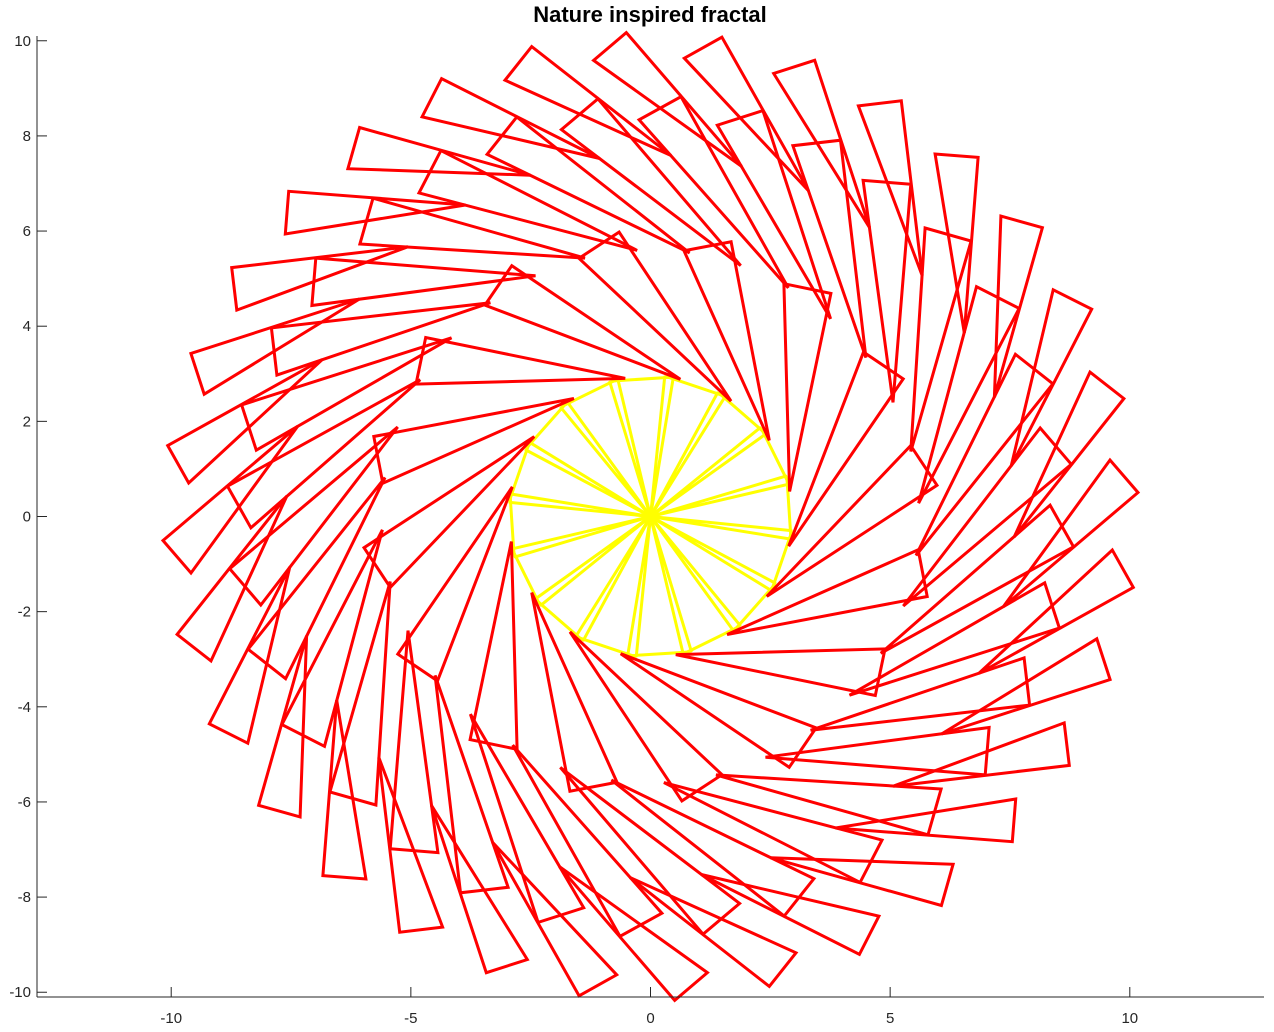 The width and height of the screenshot is (1274, 1032). Describe the element at coordinates (27, 231) in the screenshot. I see `y-tick-label-8: 6` at that location.